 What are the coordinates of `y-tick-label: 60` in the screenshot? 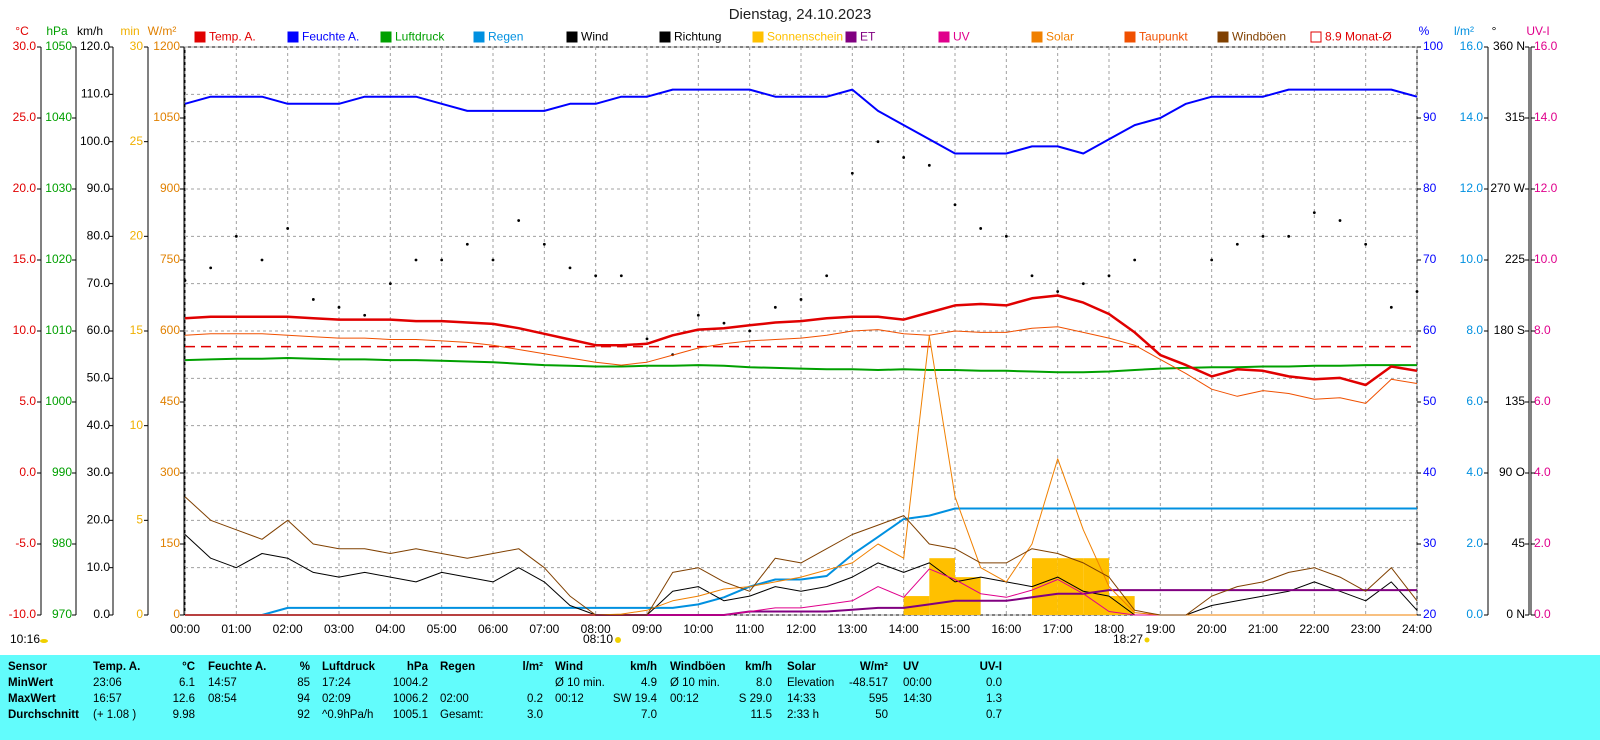 It's located at (1430, 330).